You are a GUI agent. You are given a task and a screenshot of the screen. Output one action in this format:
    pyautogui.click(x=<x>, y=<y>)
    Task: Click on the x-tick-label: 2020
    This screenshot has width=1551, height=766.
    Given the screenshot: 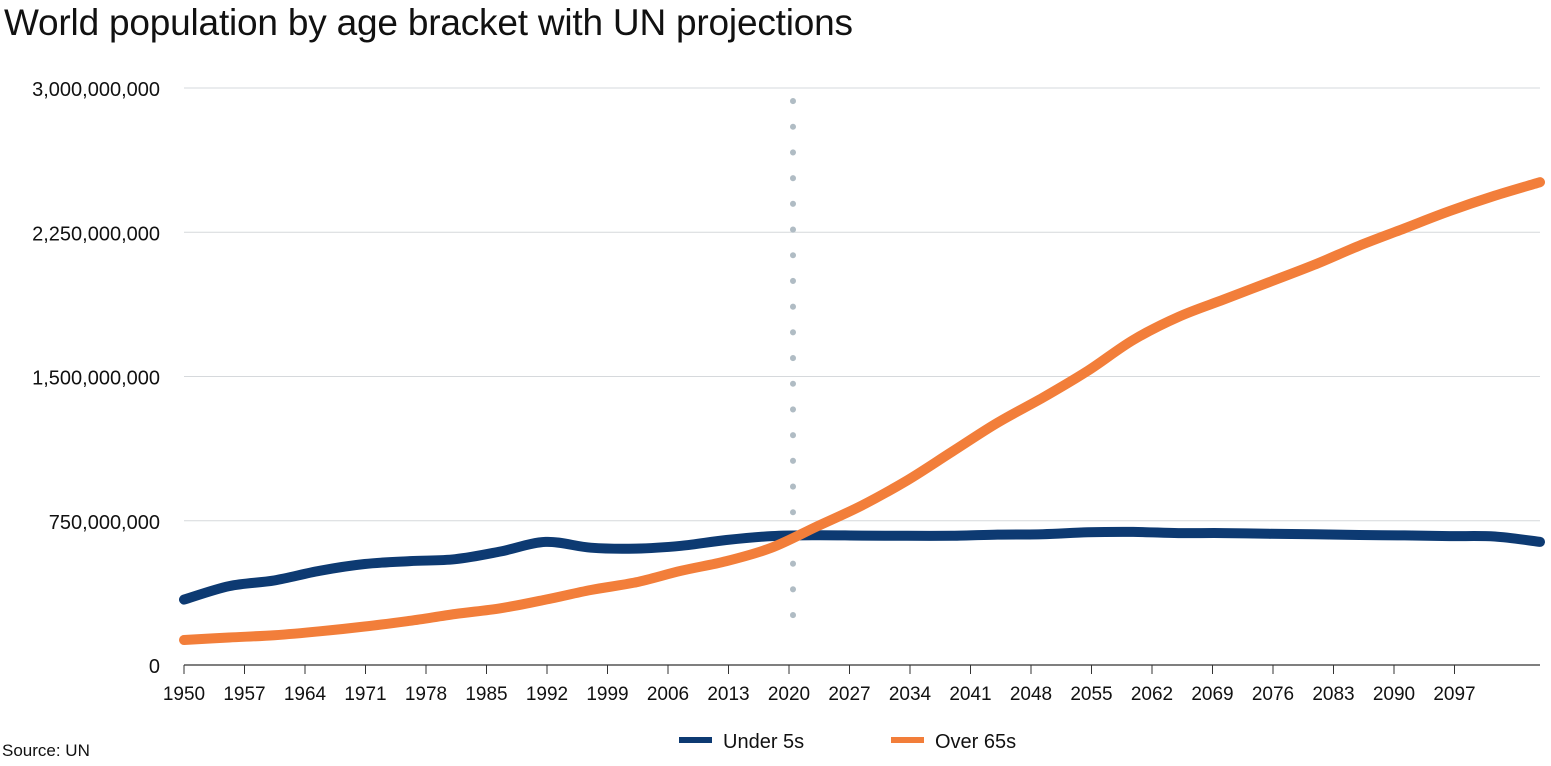 What is the action you would take?
    pyautogui.click(x=789, y=694)
    